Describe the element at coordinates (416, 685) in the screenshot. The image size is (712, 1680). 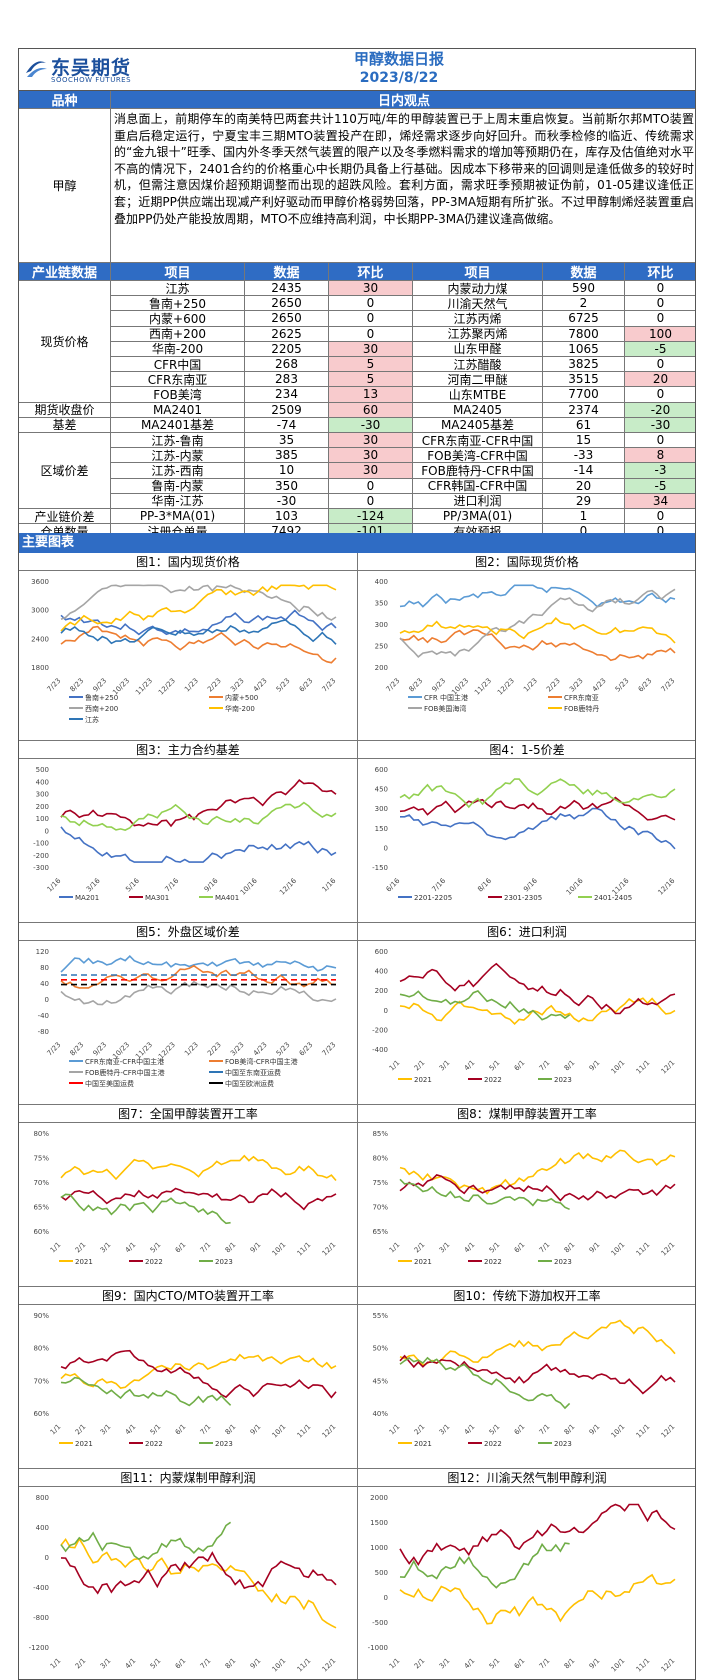
I see `x-tick-label: 8/23` at that location.